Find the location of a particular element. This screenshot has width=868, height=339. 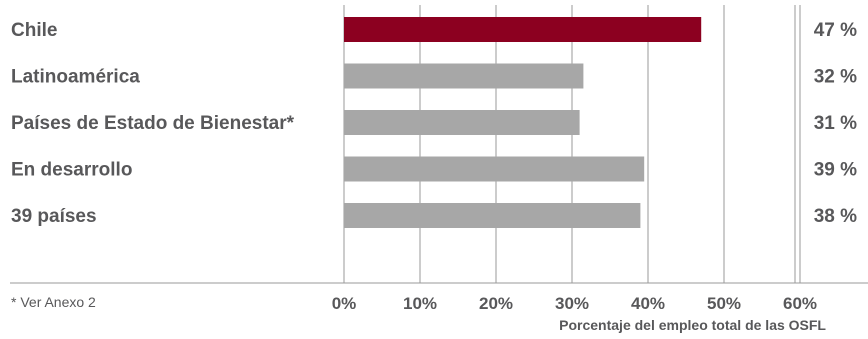

category-label: Latinoamérica is located at coordinates (75, 77).